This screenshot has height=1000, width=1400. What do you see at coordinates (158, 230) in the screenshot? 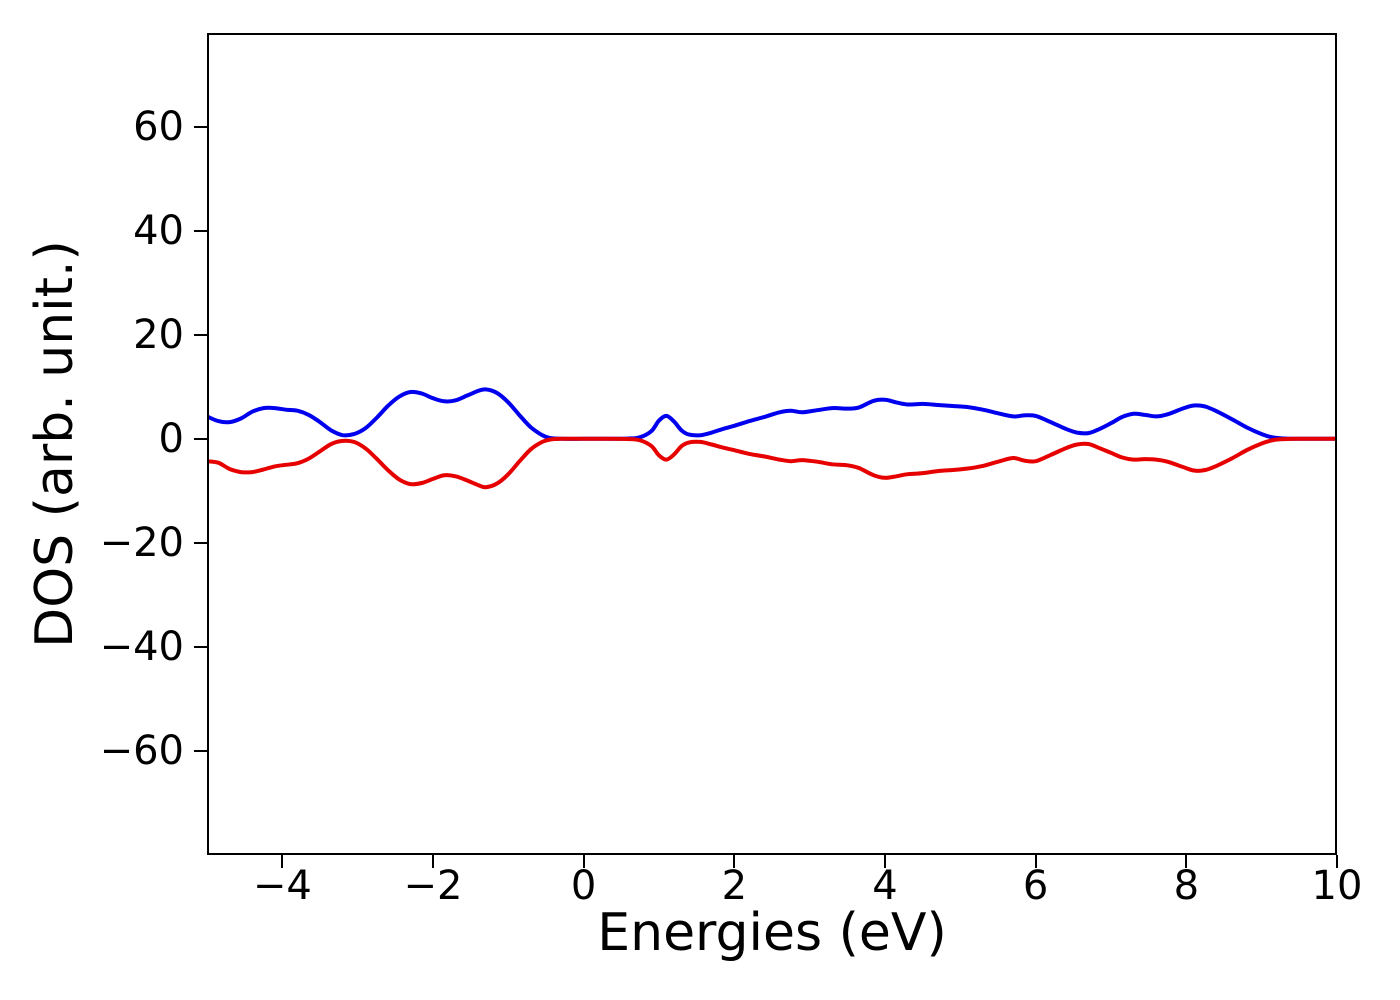
I see `y-tick-label: 40` at bounding box center [158, 230].